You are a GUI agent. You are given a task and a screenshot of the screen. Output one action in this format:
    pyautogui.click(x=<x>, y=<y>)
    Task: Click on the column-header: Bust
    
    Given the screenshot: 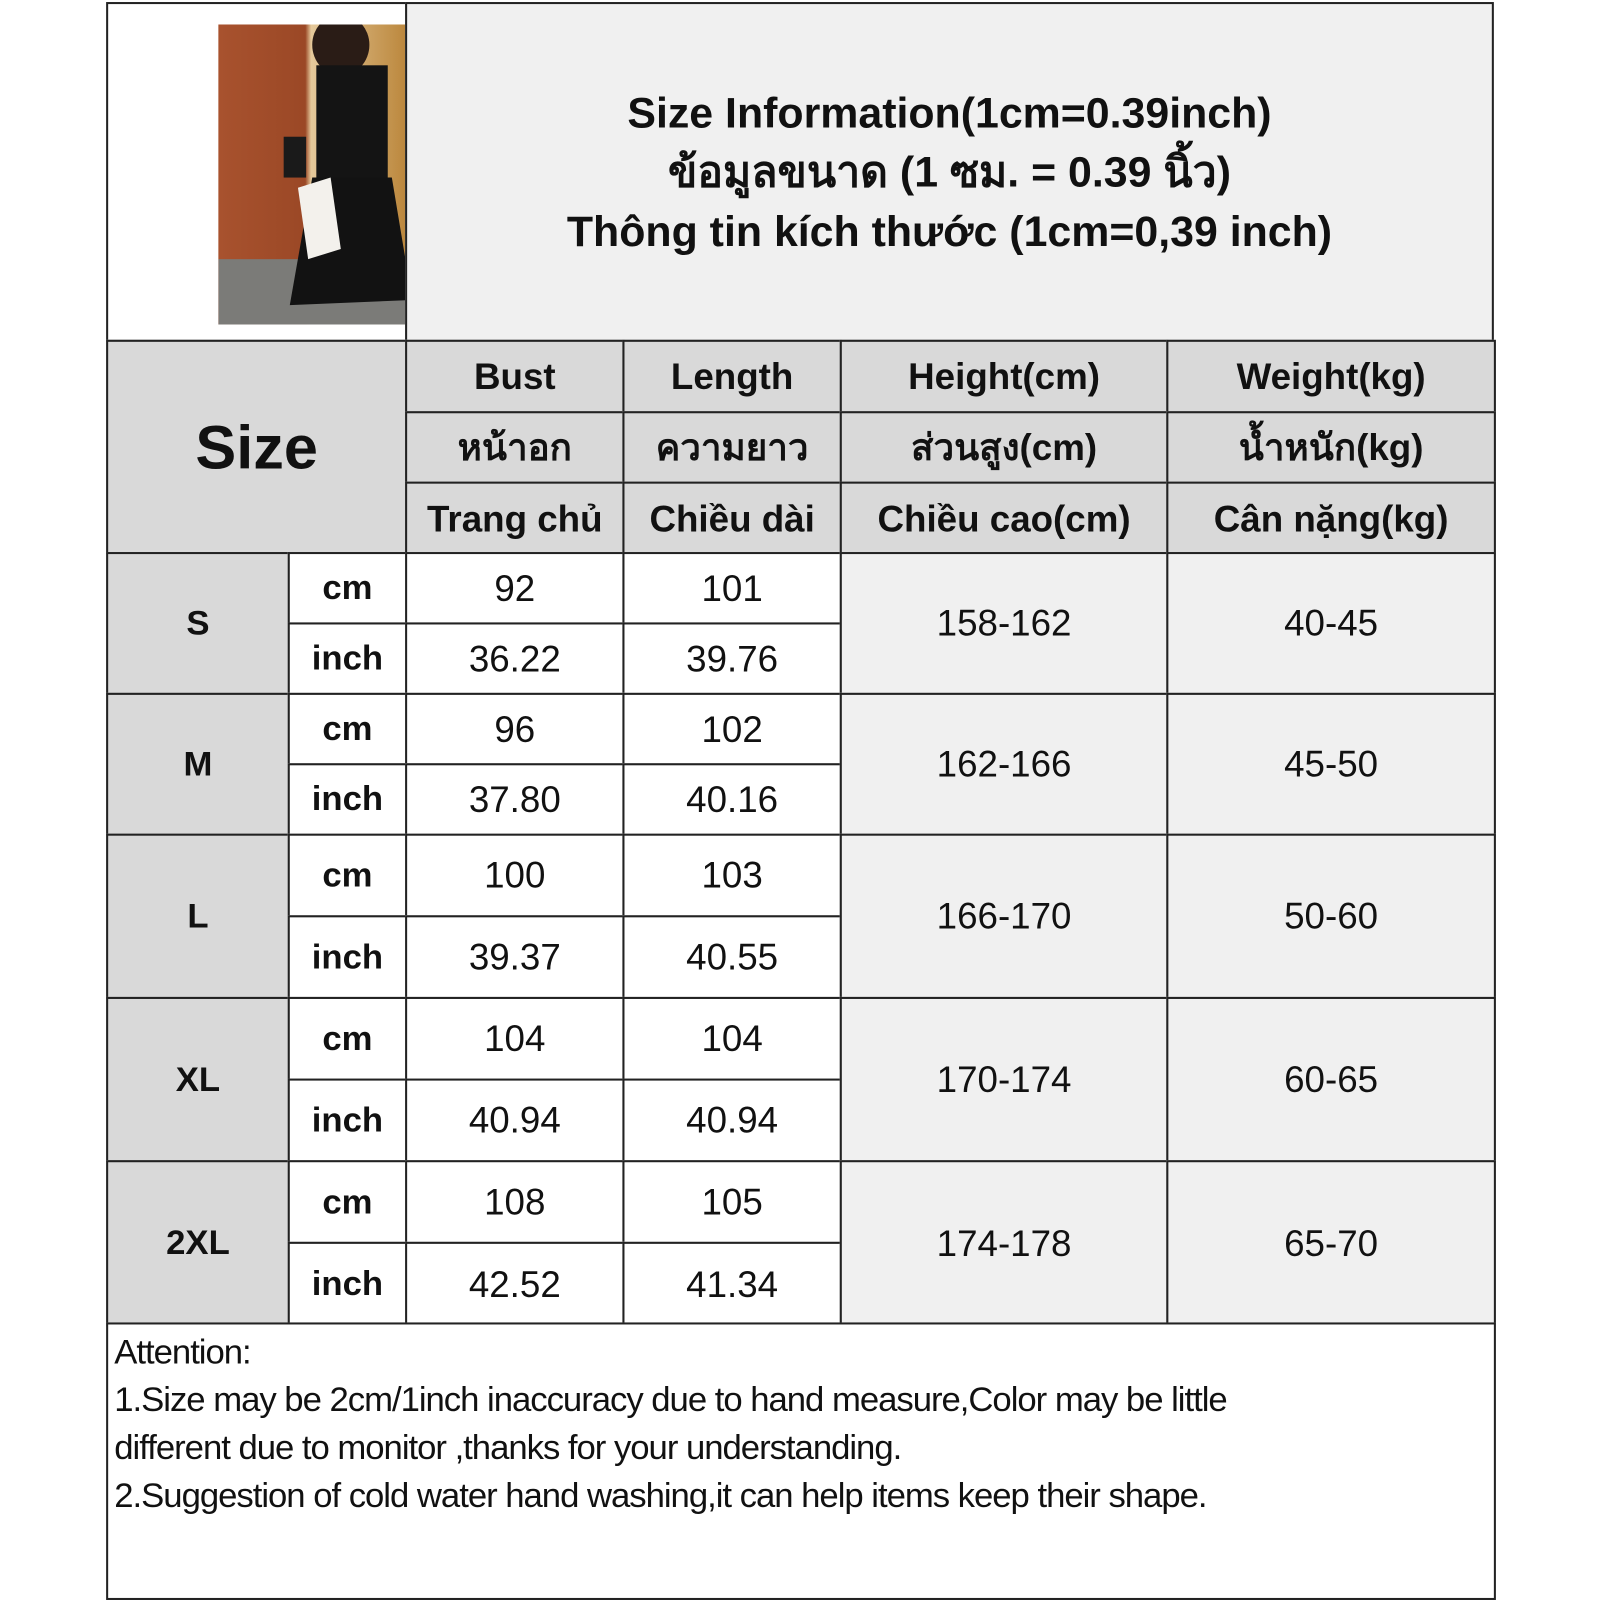 What is the action you would take?
    pyautogui.click(x=515, y=376)
    